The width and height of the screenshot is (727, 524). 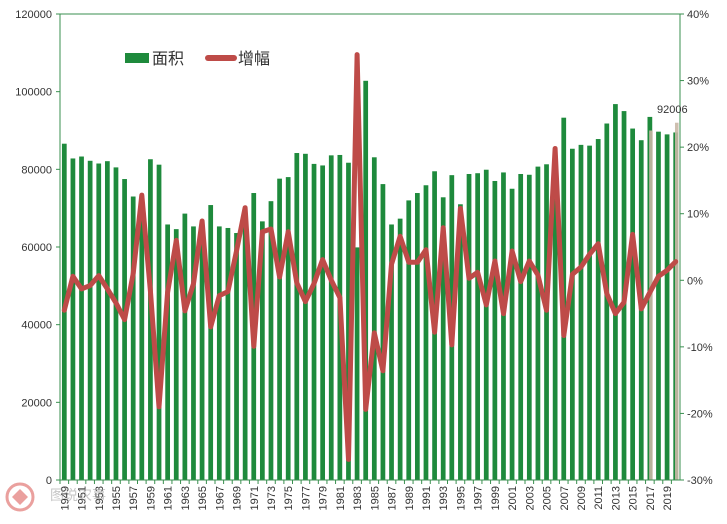 What do you see at coordinates (461, 498) in the screenshot?
I see `x-tick-label: 1995` at bounding box center [461, 498].